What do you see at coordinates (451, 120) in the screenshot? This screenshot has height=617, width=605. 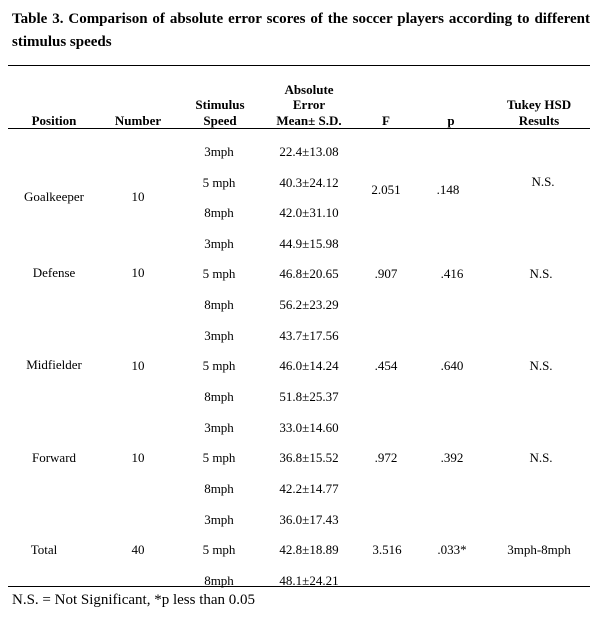 I see `header-p: p` at bounding box center [451, 120].